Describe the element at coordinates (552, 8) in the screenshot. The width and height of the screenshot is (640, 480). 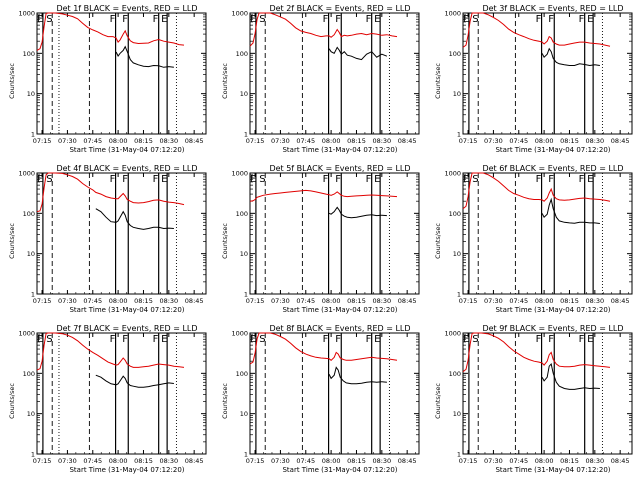
I see `panel-title: Det 3f BLACK = Events, RED = LLD` at that location.